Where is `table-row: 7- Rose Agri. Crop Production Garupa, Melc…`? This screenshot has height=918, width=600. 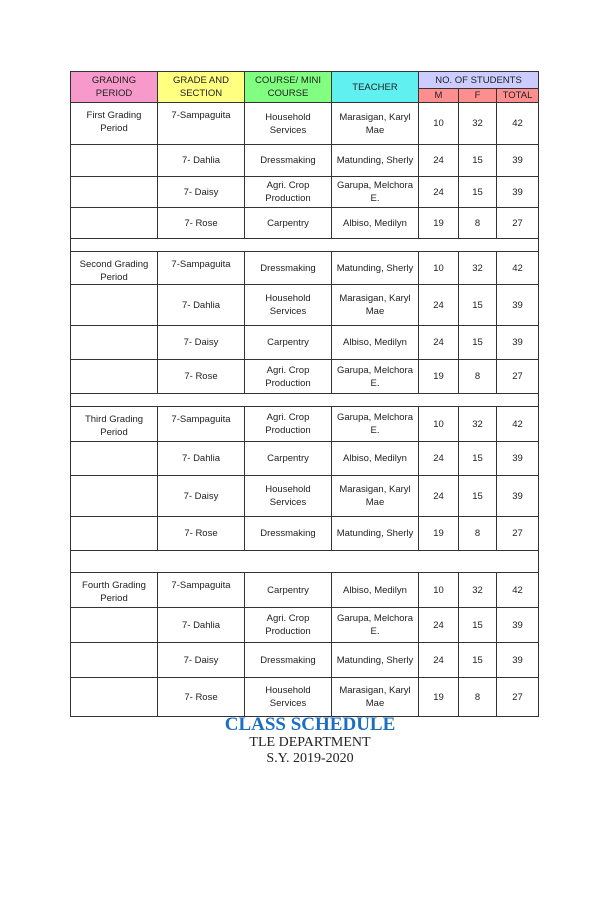 table-row: 7- Rose Agri. Crop Production Garupa, Melc… is located at coordinates (304, 376).